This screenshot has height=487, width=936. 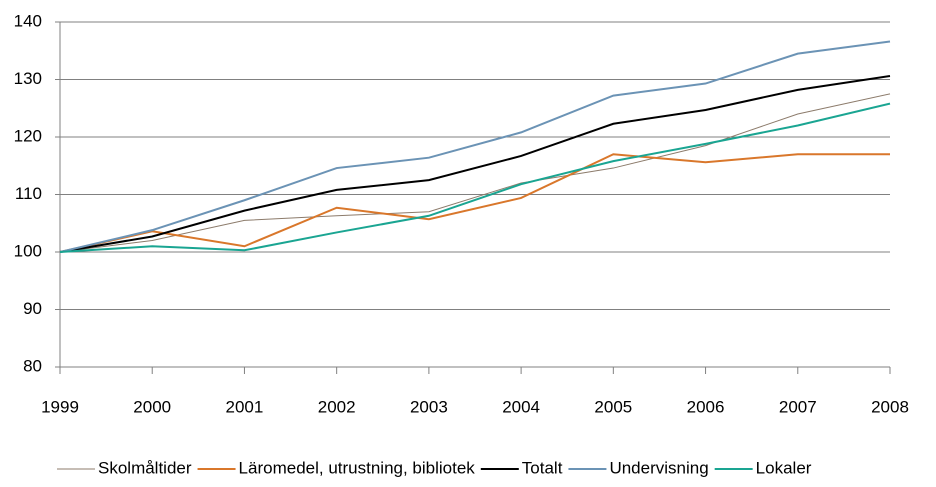 What do you see at coordinates (337, 406) in the screenshot?
I see `x-tick-label: 2002` at bounding box center [337, 406].